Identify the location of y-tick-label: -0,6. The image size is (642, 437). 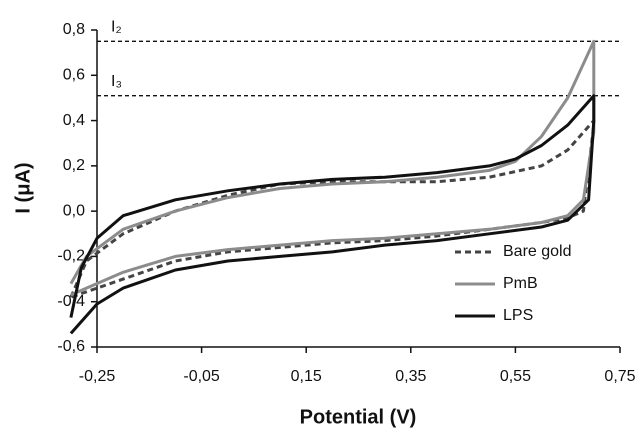
(71, 346).